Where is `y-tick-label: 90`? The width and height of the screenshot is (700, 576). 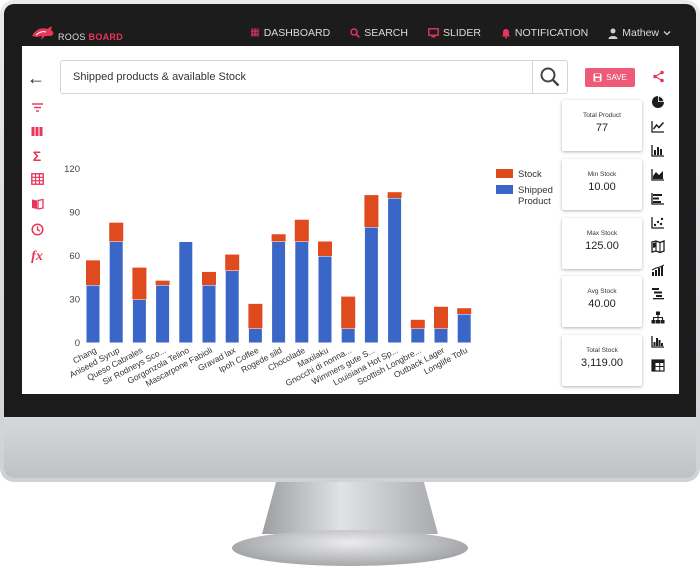
y-tick-label: 90 is located at coordinates (74, 213).